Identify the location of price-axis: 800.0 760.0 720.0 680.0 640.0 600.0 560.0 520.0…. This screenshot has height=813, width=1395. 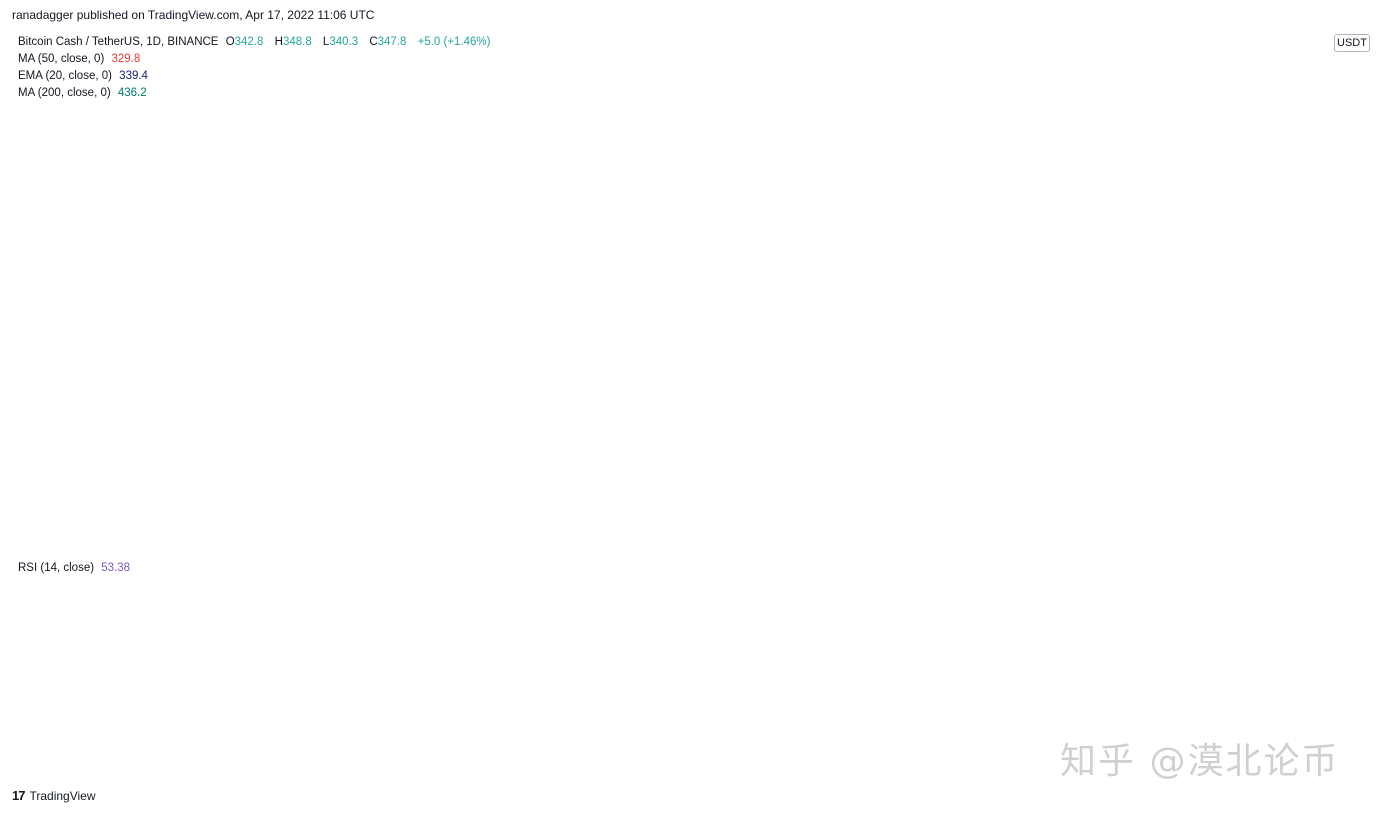
(1340, 300).